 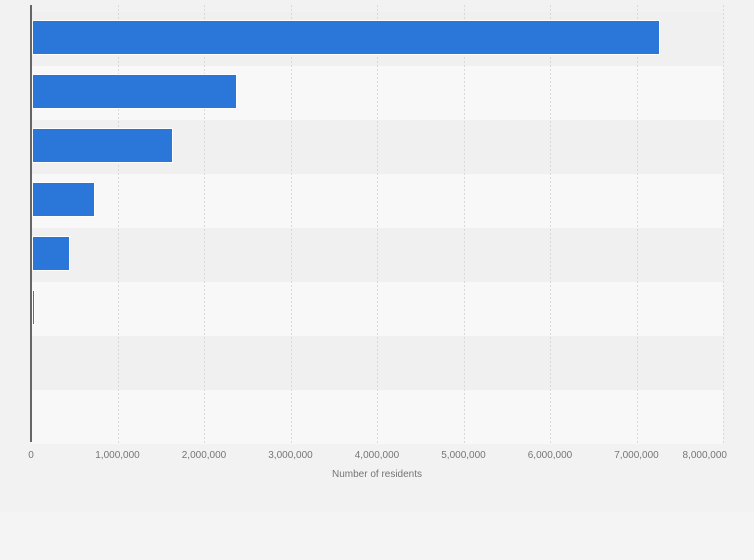 I want to click on x-tick-label: 5,000,000, so click(x=463, y=455).